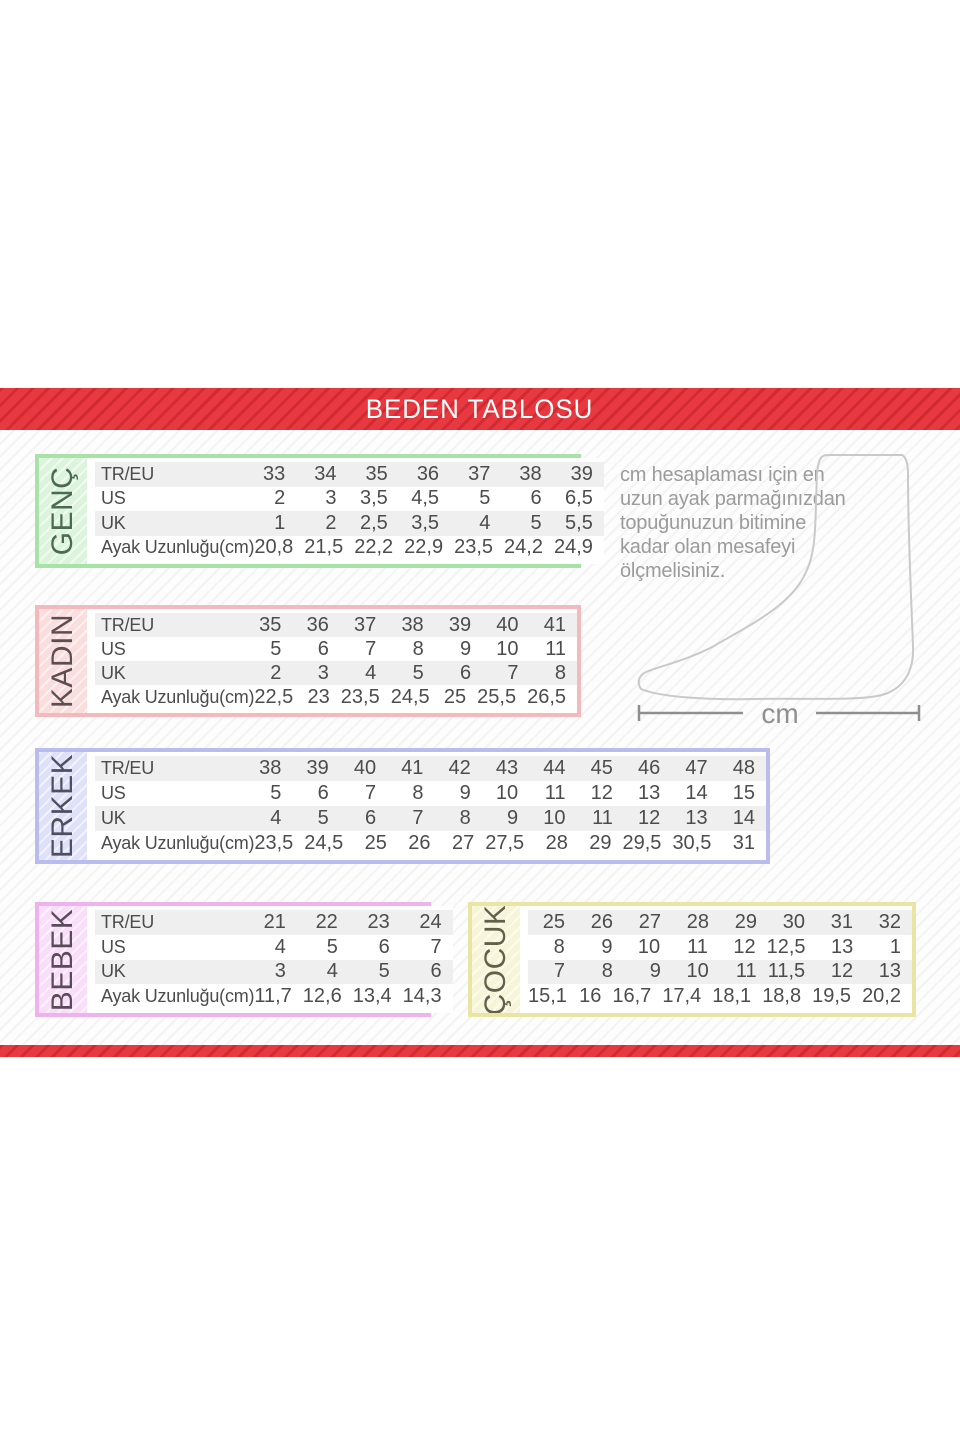  What do you see at coordinates (373, 498) in the screenshot?
I see `size-cell: 3,5` at bounding box center [373, 498].